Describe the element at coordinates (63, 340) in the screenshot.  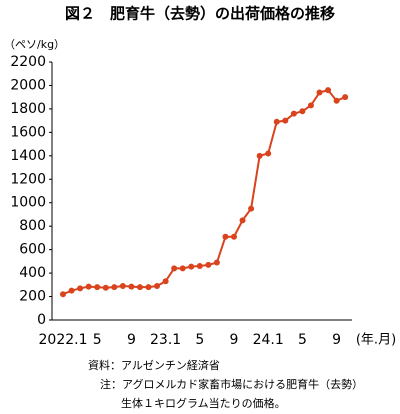
I see `x-tick-label: 2022.1` at that location.